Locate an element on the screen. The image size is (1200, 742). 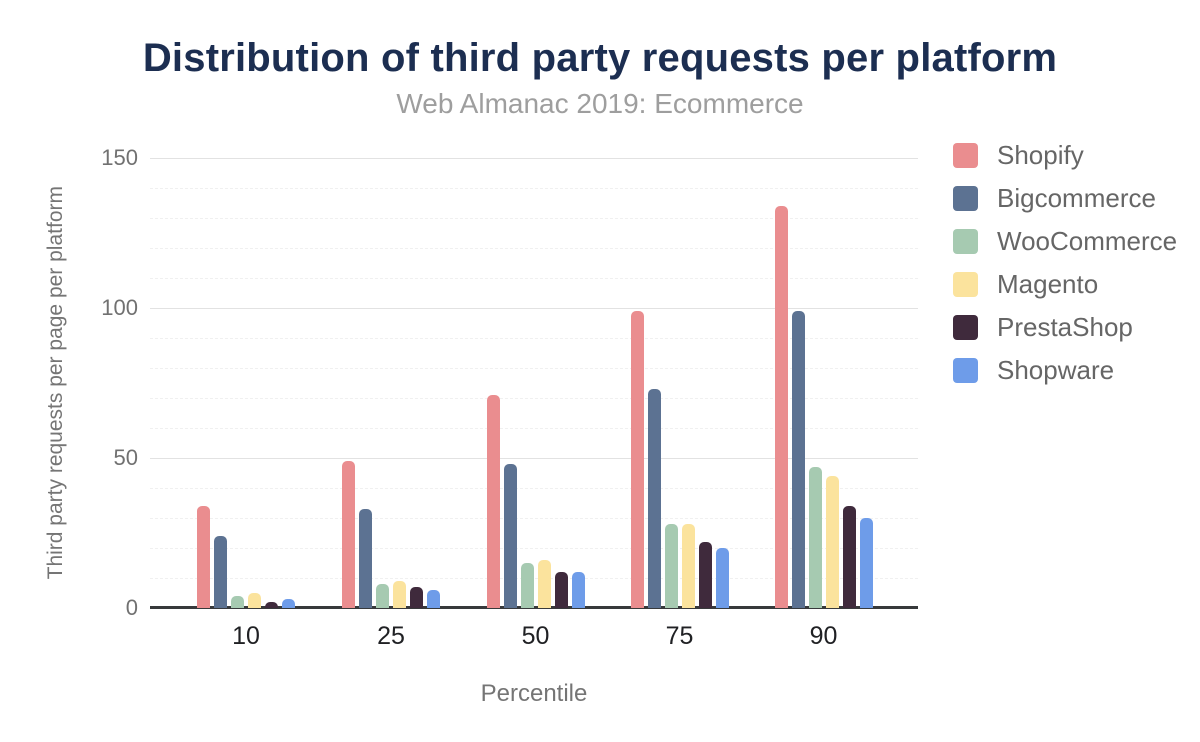
bar-woocommerce-p50 is located at coordinates (527, 585).